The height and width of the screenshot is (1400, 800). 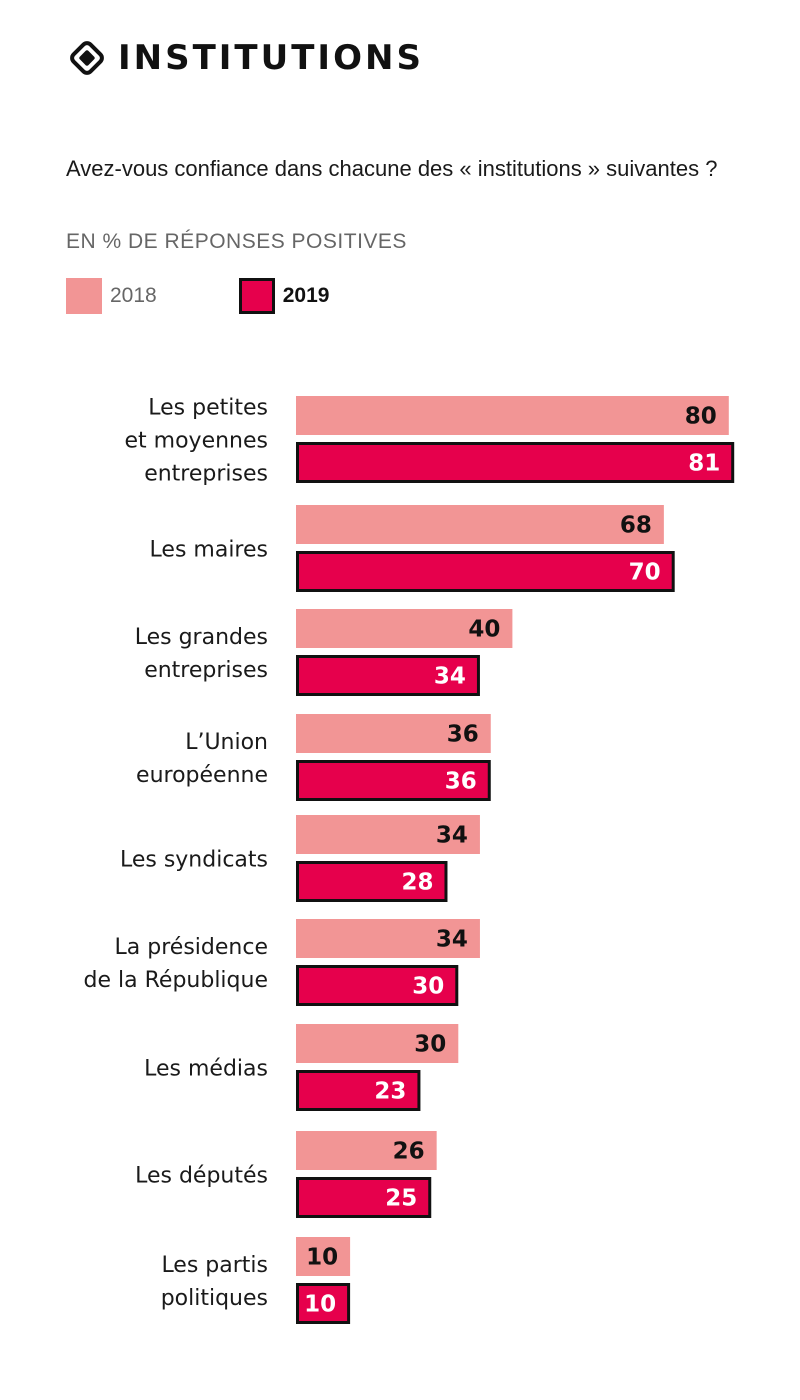 I want to click on value-label-2018: 30, so click(x=430, y=1045).